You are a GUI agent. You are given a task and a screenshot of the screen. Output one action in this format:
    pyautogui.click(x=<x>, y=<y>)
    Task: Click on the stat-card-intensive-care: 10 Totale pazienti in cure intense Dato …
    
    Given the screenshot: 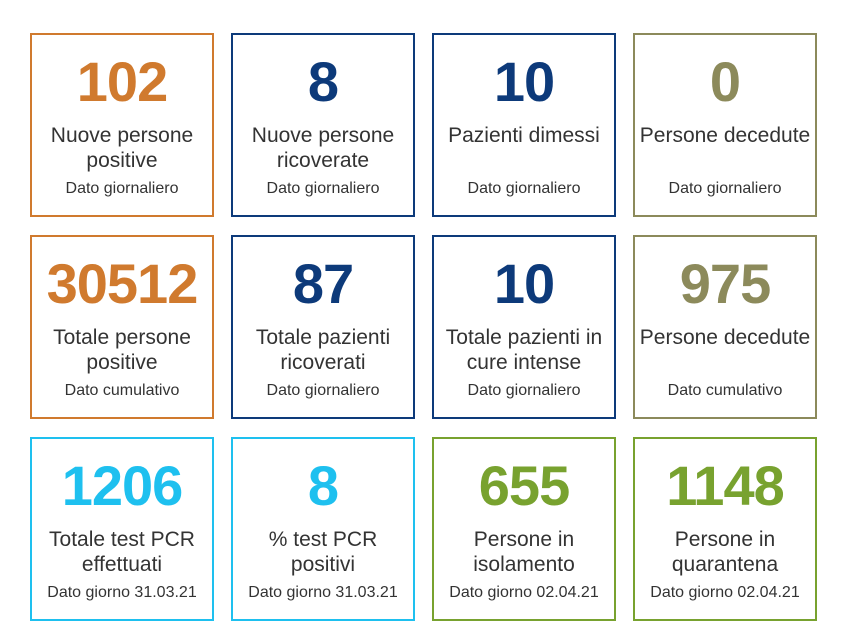 What is the action you would take?
    pyautogui.click(x=524, y=327)
    